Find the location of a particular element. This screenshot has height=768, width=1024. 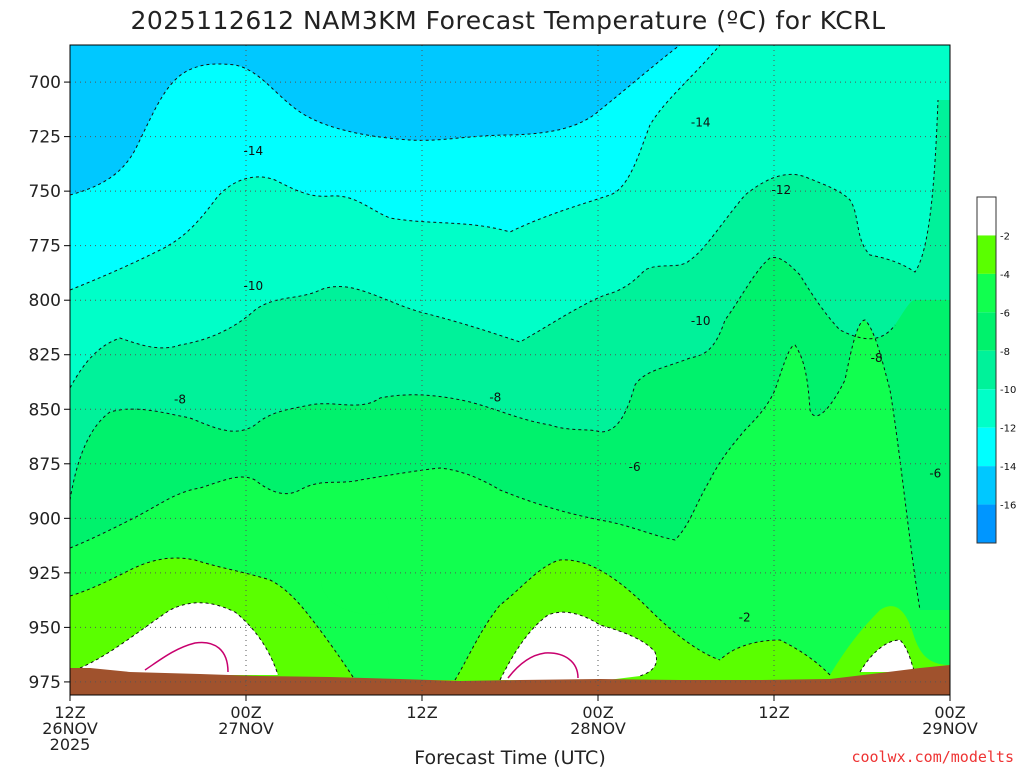

y-tick-label: 750 is located at coordinates (45, 192).